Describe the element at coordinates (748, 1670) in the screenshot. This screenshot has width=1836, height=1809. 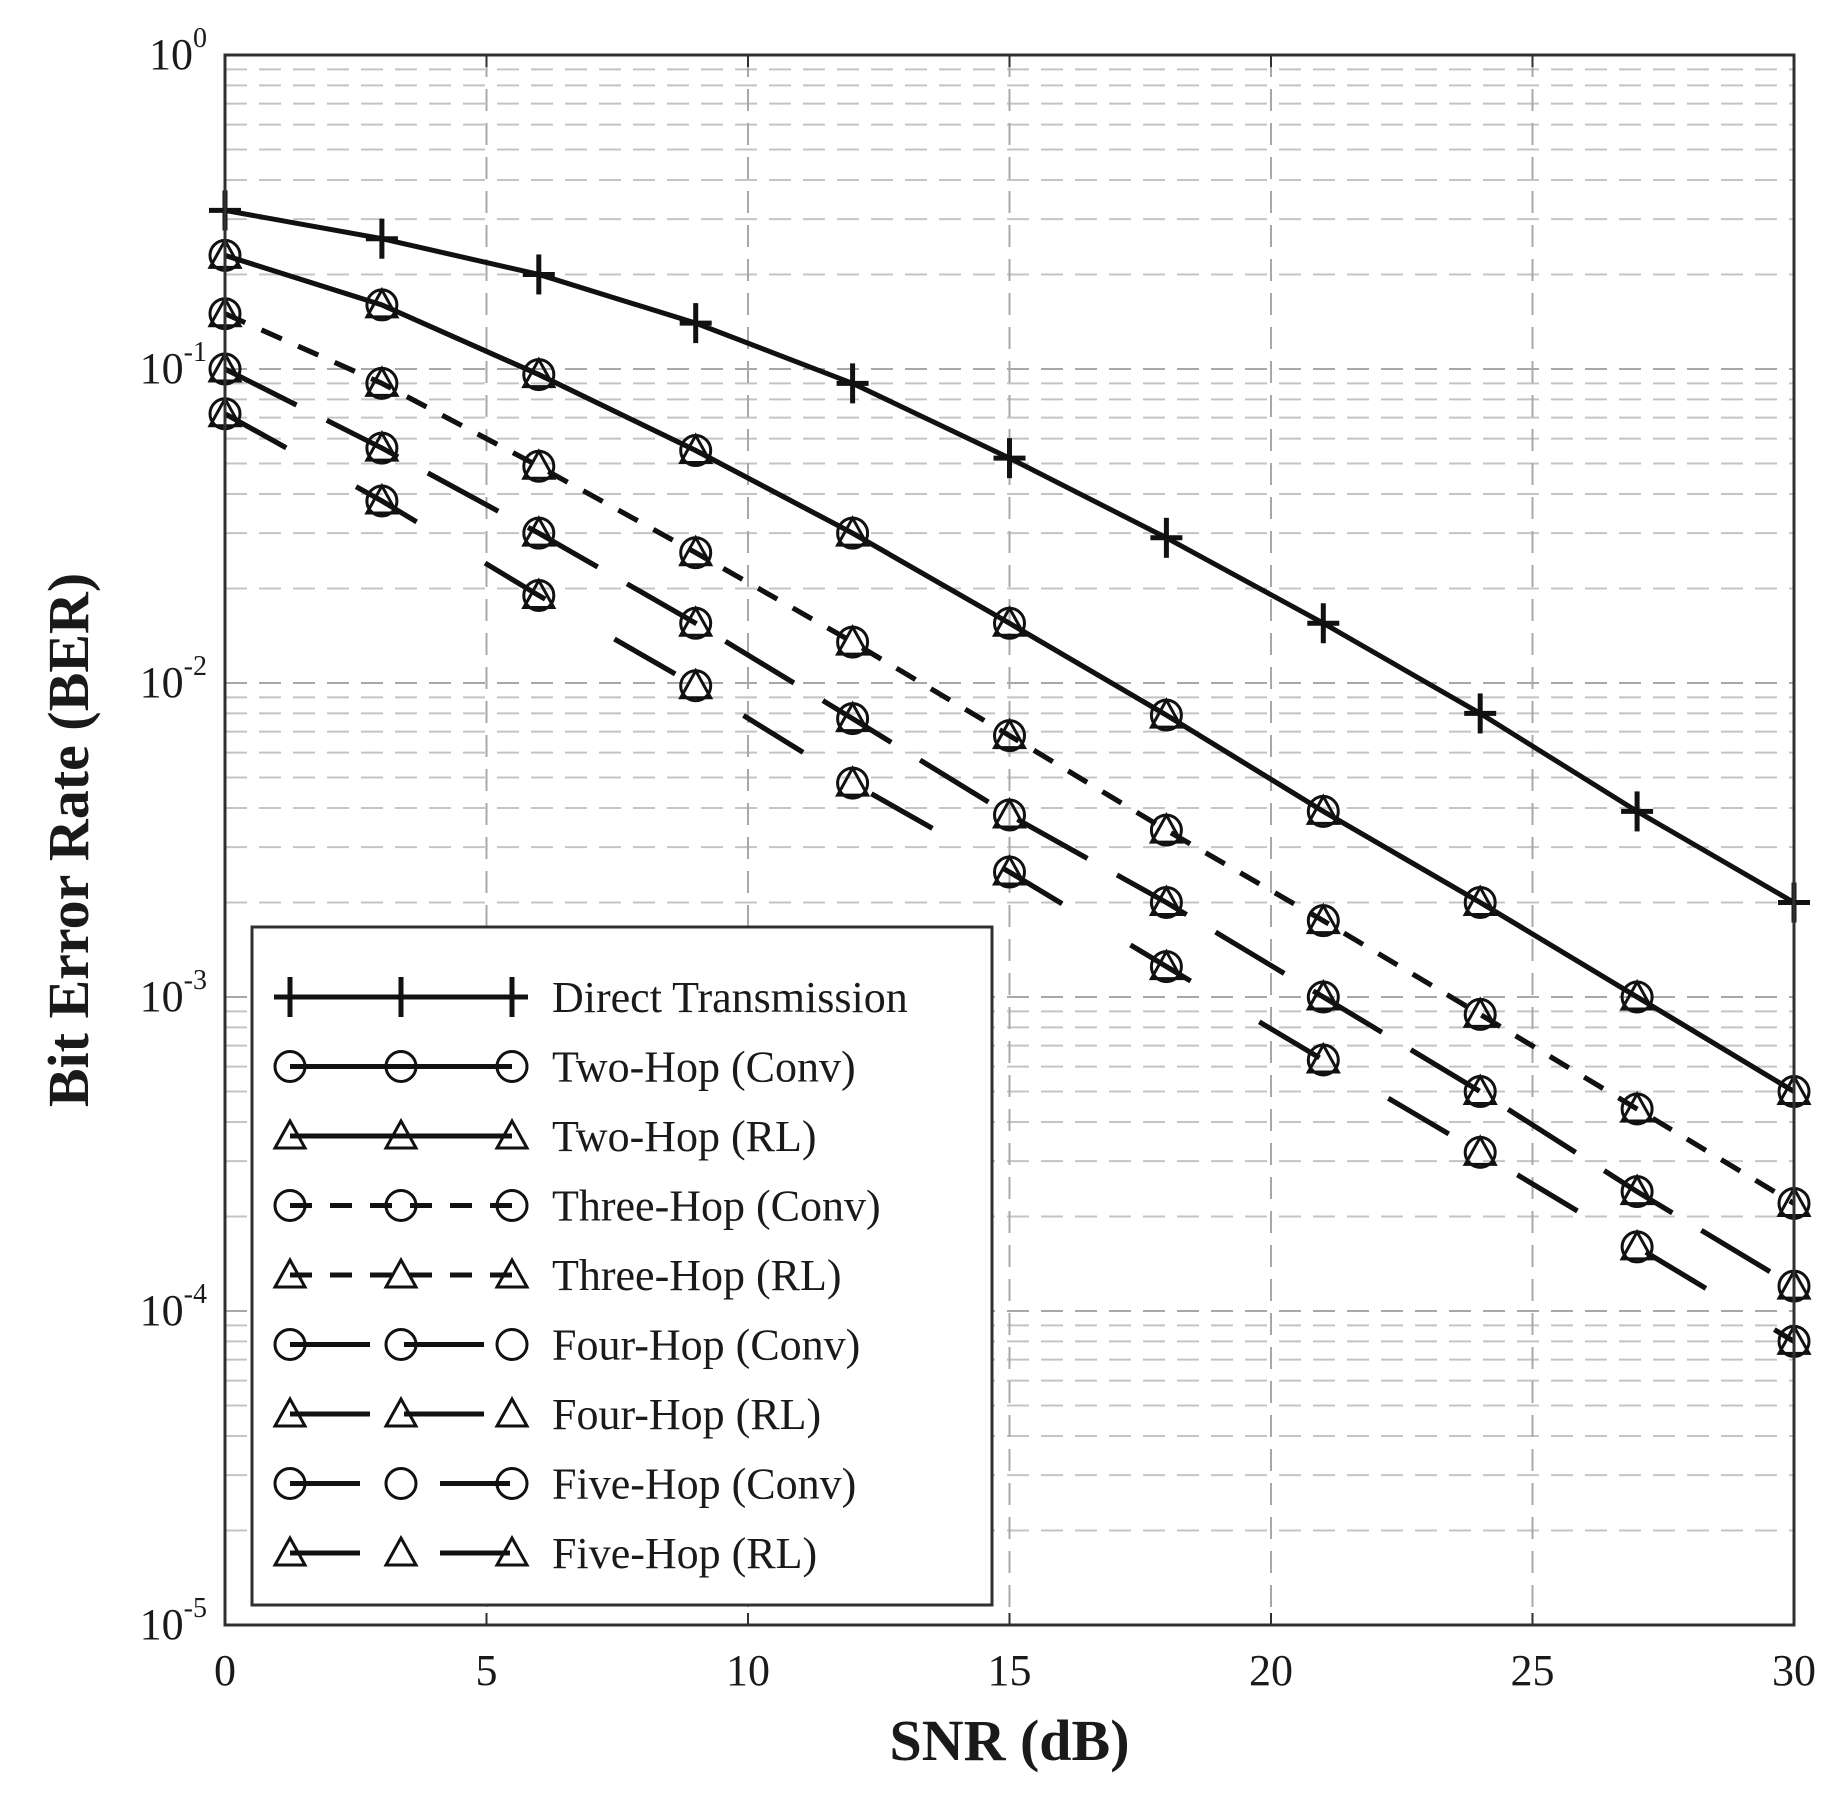
I see `x-tick-label: 10` at that location.